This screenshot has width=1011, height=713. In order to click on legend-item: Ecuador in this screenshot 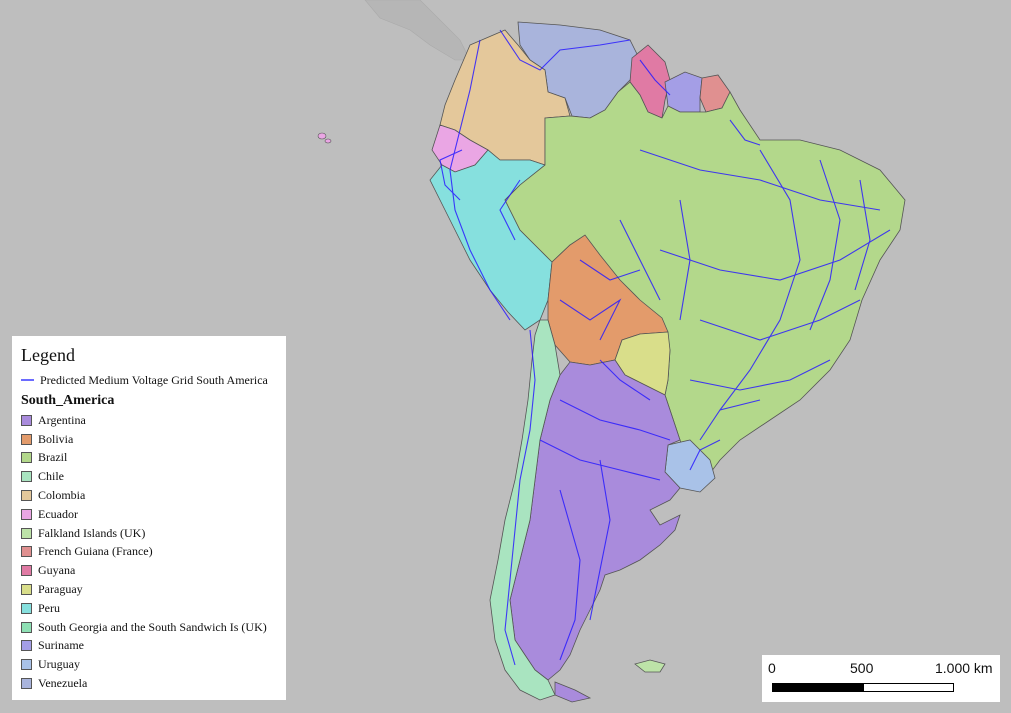, I will do `click(149, 514)`.